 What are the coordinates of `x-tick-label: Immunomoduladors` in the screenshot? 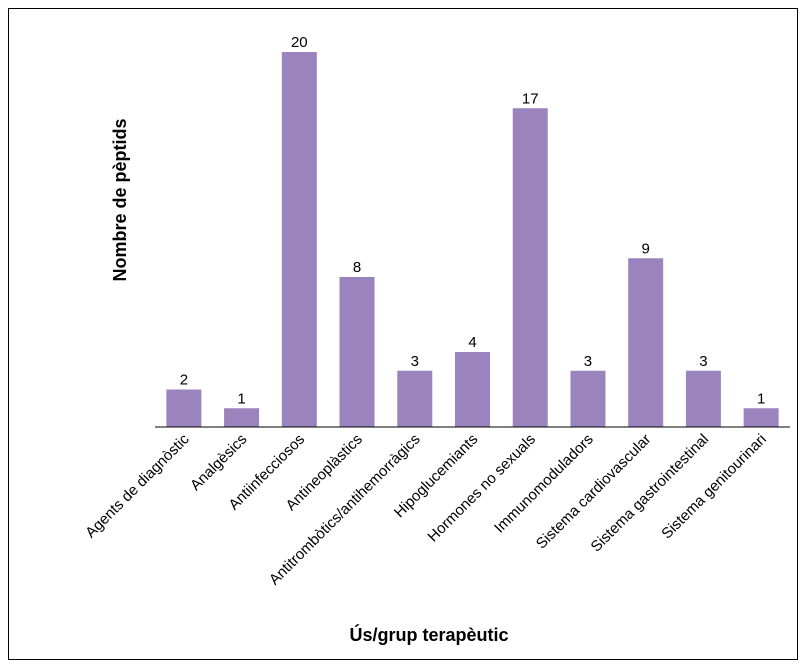 It's located at (544, 484).